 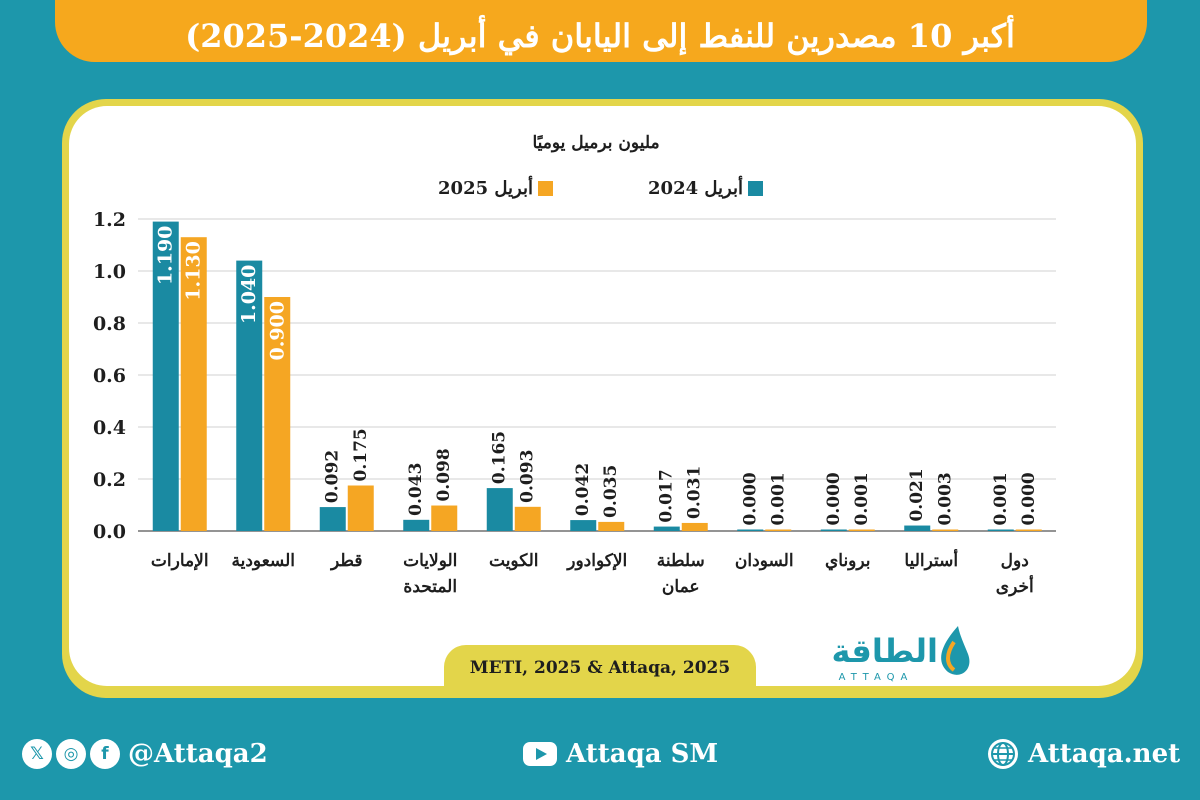 I want to click on title-banner, so click(x=601, y=31).